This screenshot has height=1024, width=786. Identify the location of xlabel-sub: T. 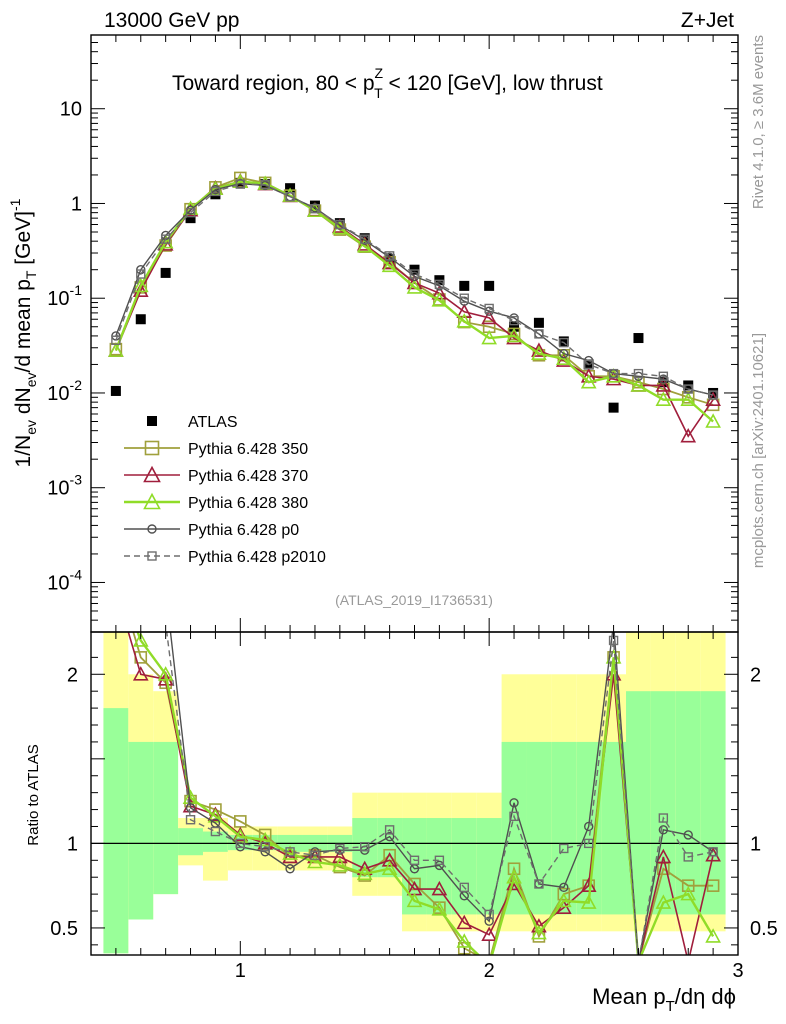
(670, 1006).